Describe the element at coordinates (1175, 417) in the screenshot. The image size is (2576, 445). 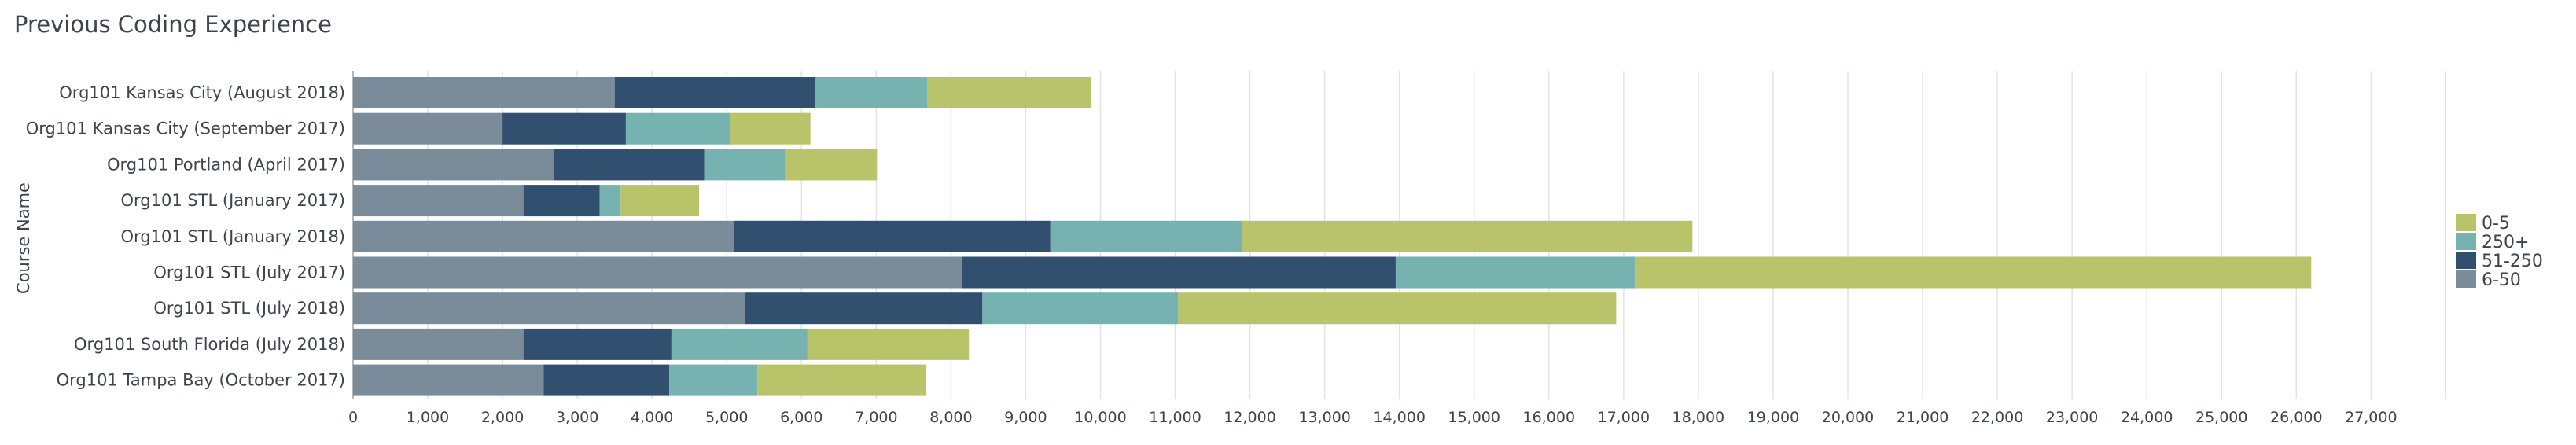
I see `x-tick-label: 11,000` at that location.